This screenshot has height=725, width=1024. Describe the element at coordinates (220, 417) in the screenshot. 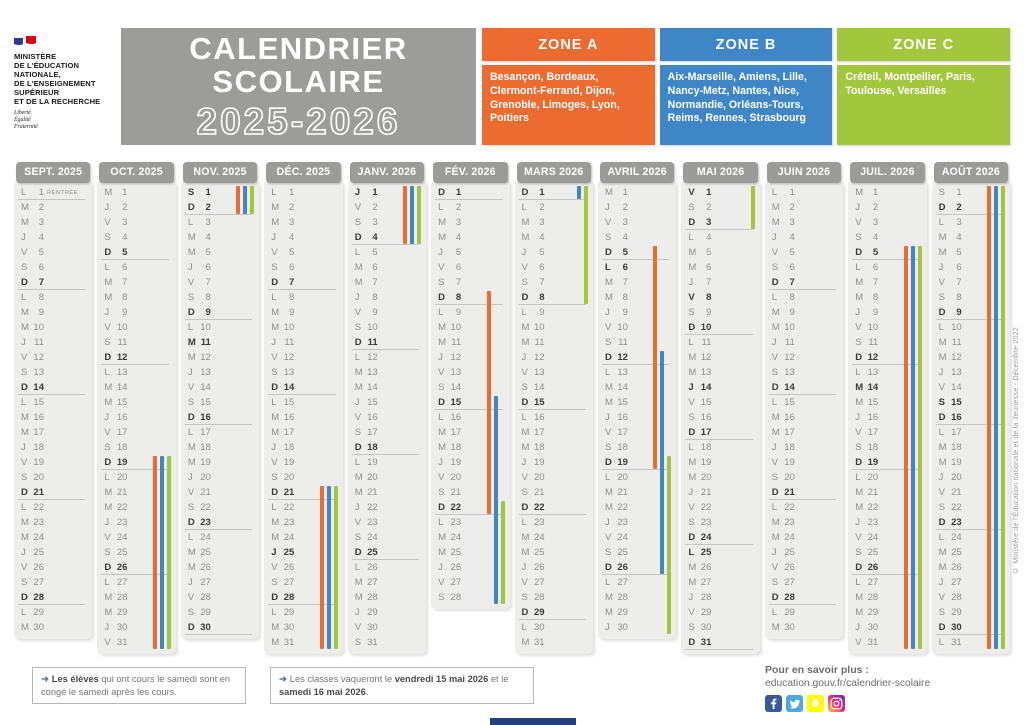

I see `day-cell: D 16` at that location.